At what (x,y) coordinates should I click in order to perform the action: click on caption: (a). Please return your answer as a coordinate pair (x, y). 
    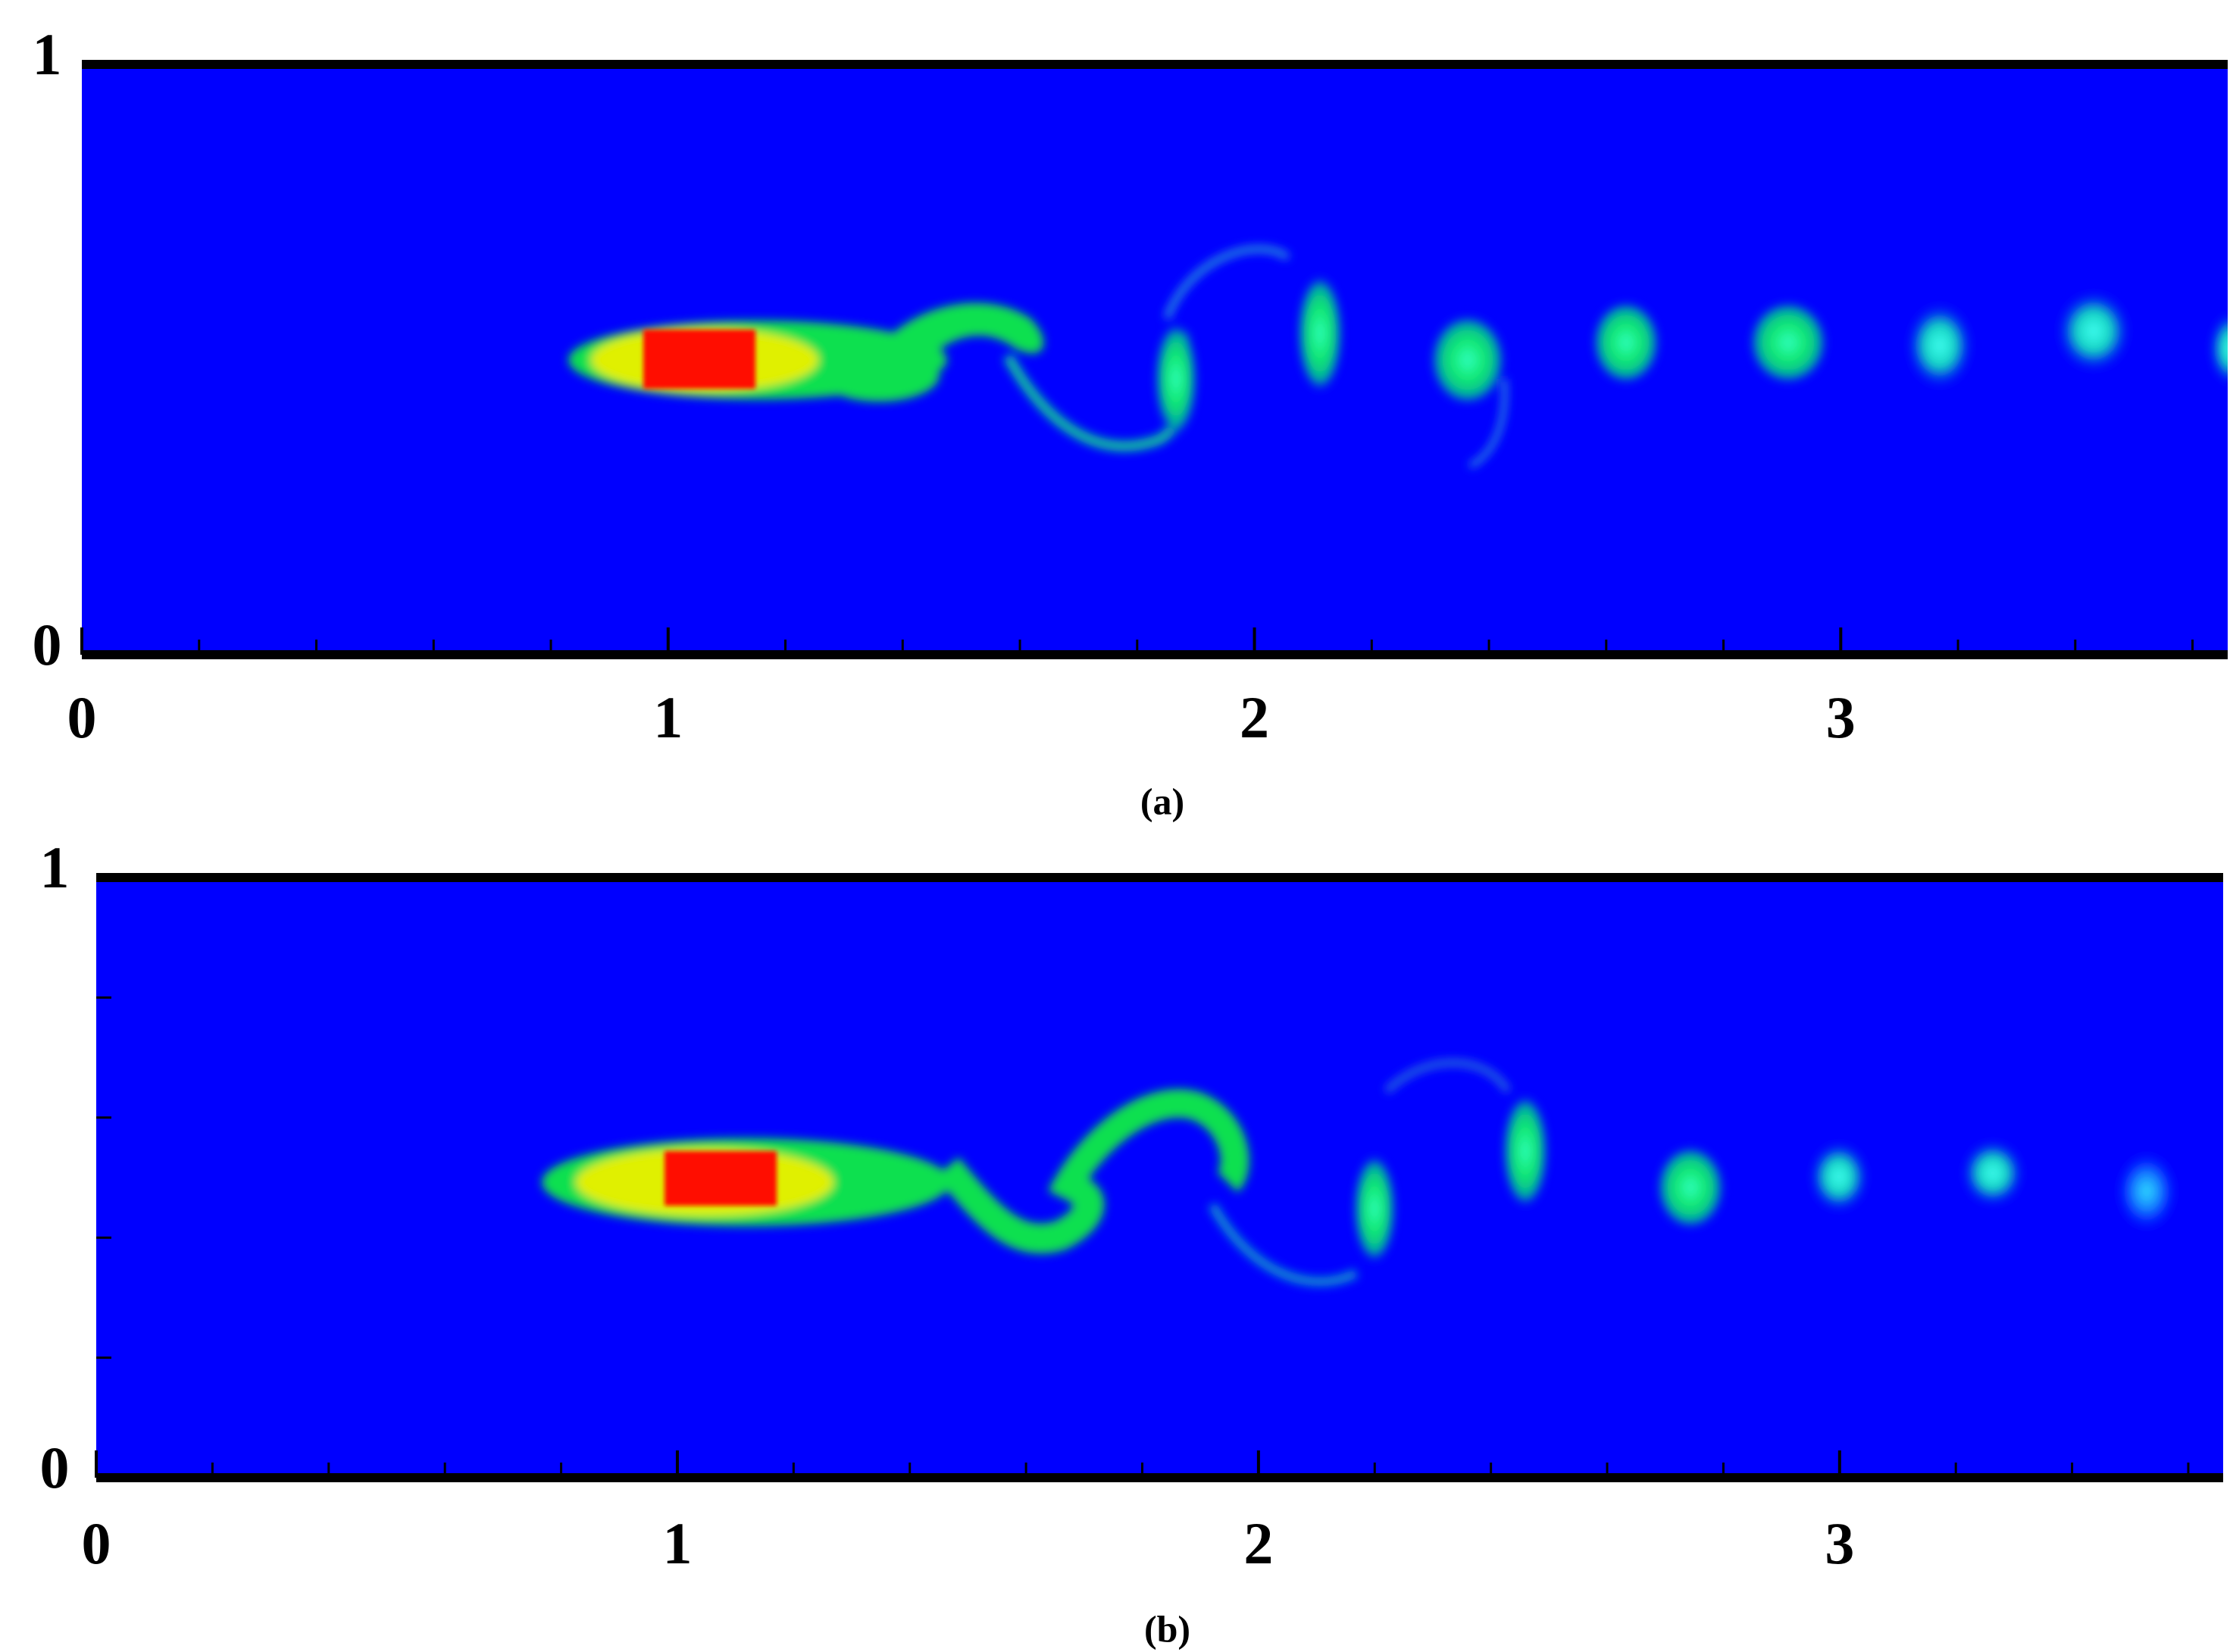
    Looking at the image, I should click on (1162, 801).